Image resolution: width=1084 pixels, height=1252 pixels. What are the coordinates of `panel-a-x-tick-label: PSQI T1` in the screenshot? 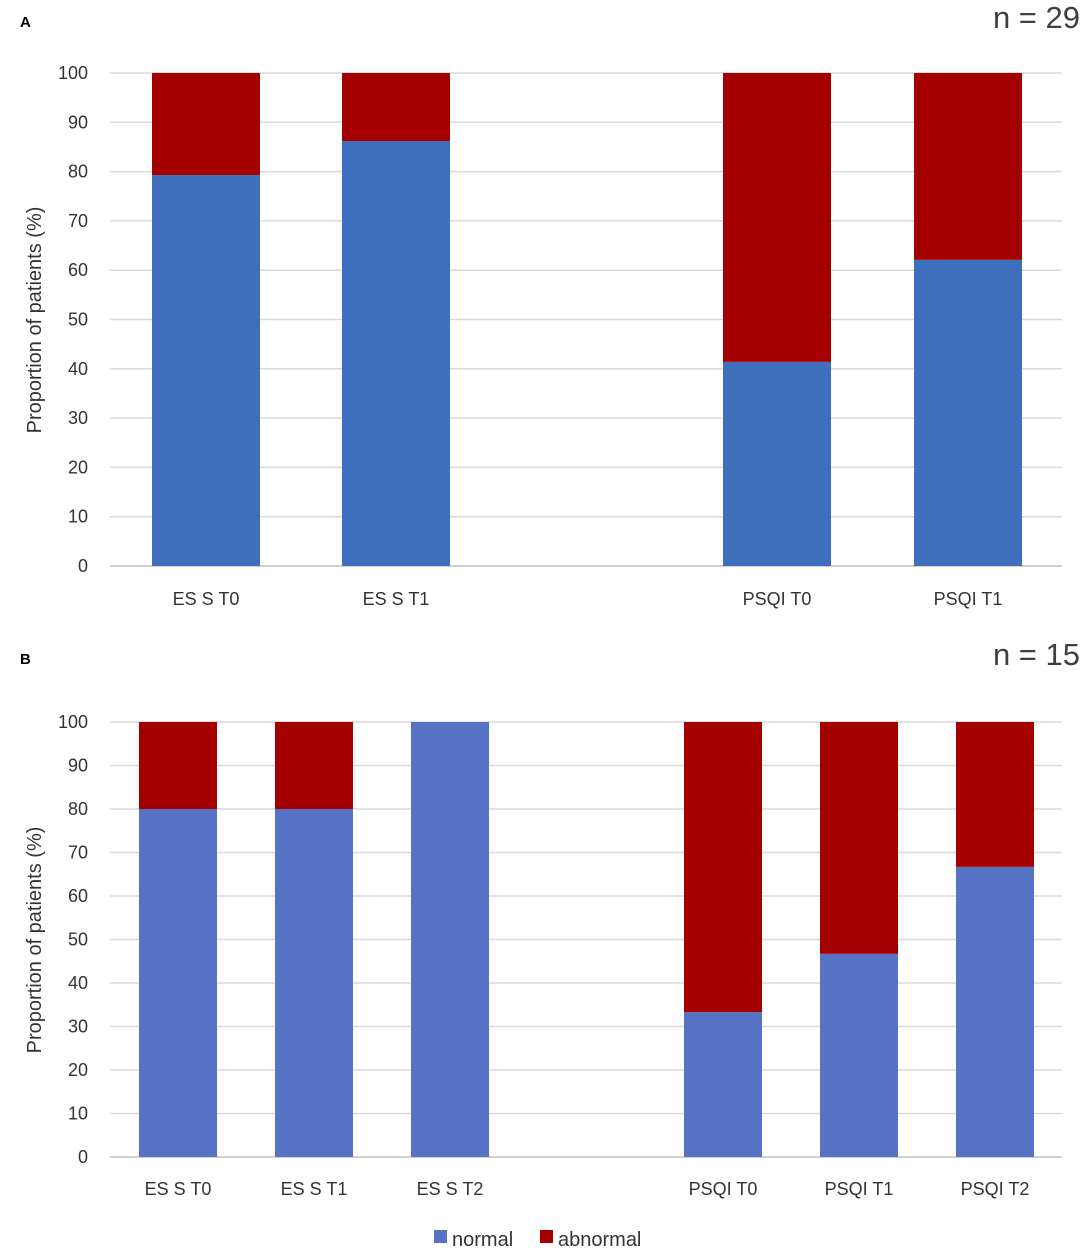 It's located at (968, 599).